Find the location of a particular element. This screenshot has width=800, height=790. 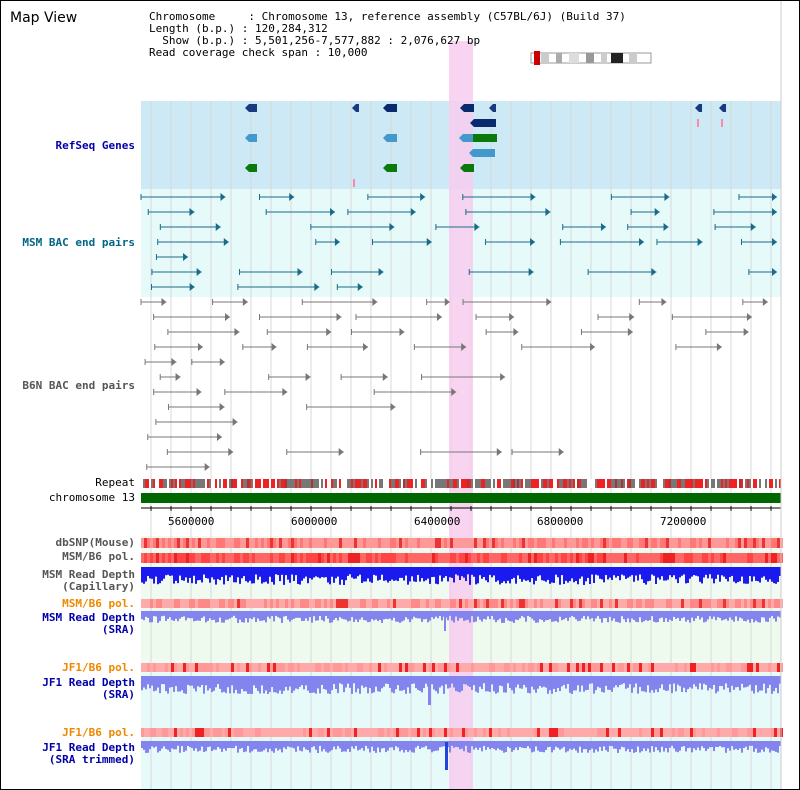

track-label-msm-depth-capillary: MSM Read Depth is located at coordinates (88, 574).